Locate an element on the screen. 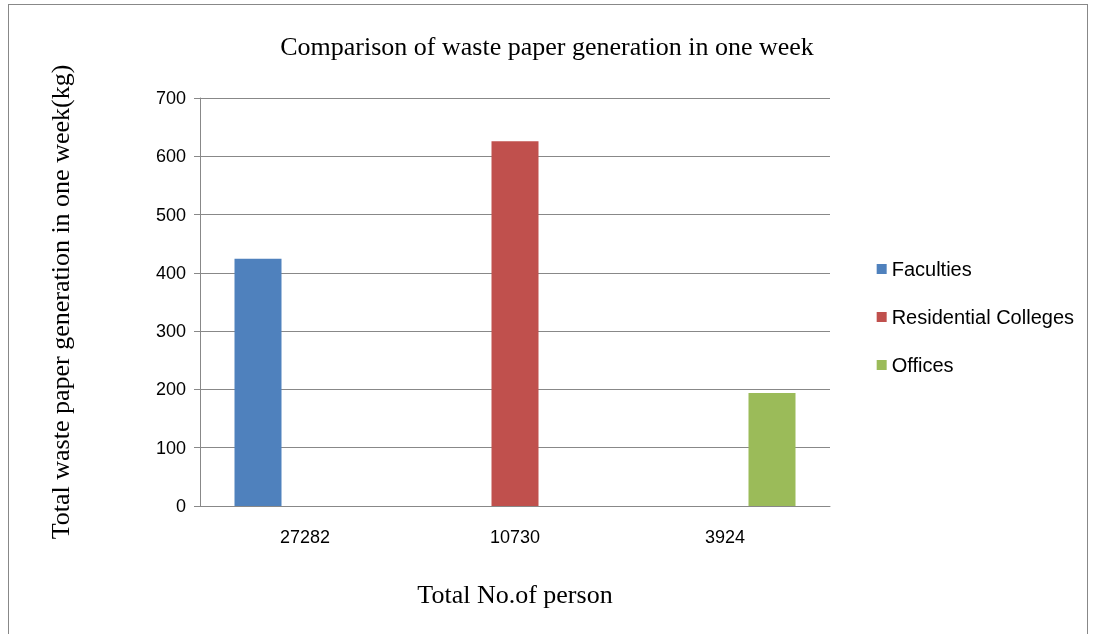  chart-title: Comparison of waste paper generation in one week is located at coordinates (547, 46).